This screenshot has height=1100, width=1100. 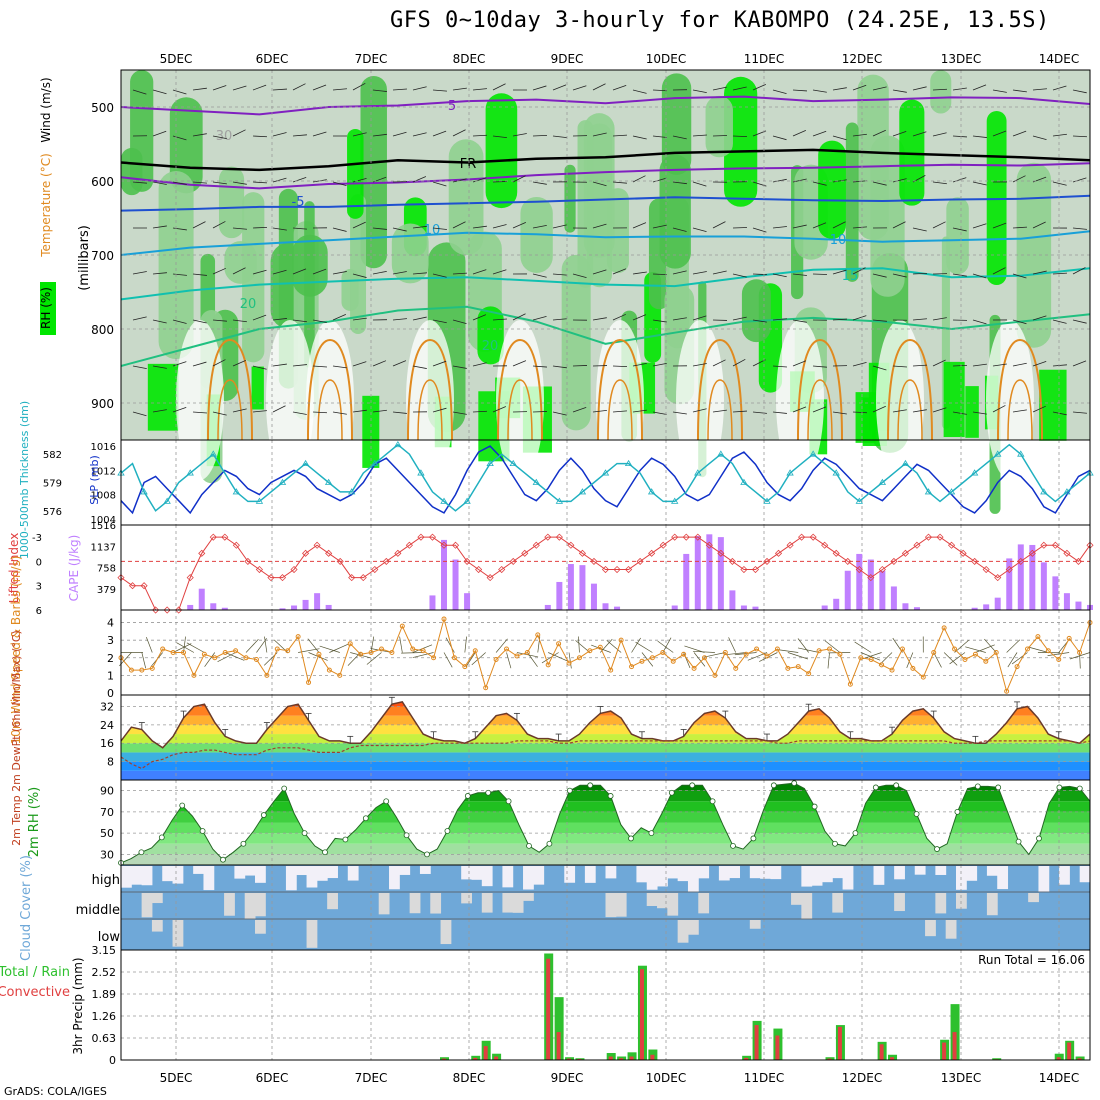 I want to click on date-label-bottom: 8DEC, so click(x=469, y=1078).